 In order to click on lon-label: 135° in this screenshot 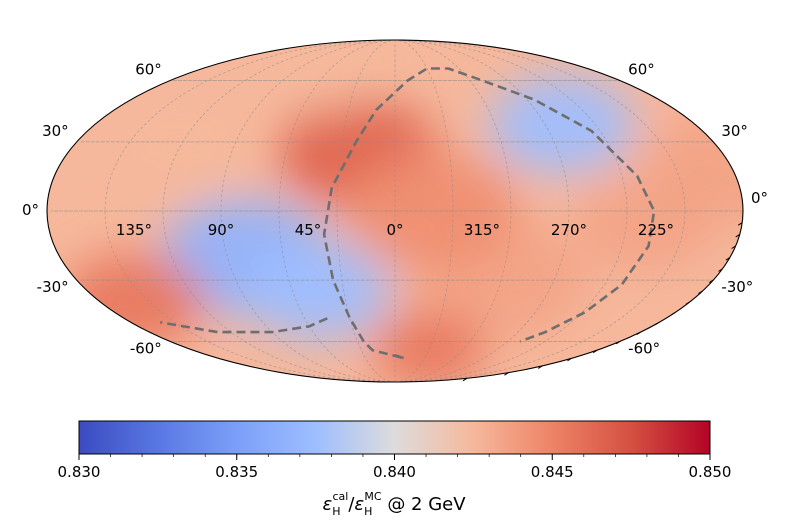, I will do `click(134, 230)`.